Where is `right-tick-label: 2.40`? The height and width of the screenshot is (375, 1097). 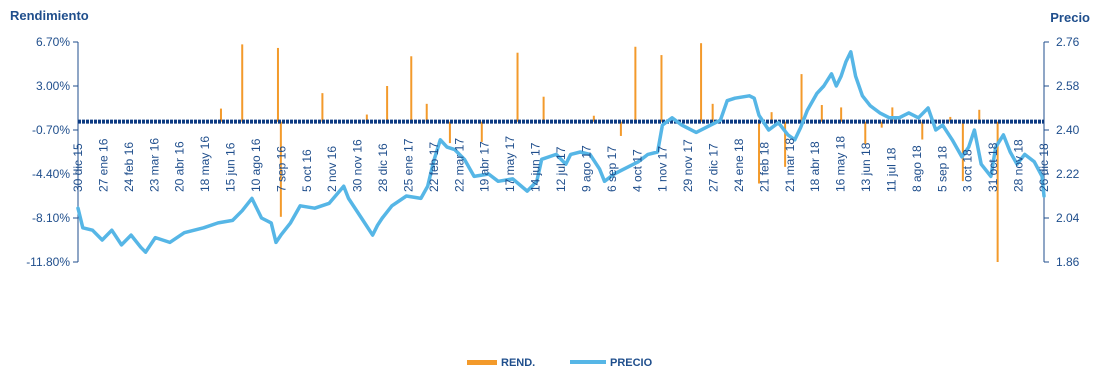
right-tick-label: 2.40 is located at coordinates (1068, 130).